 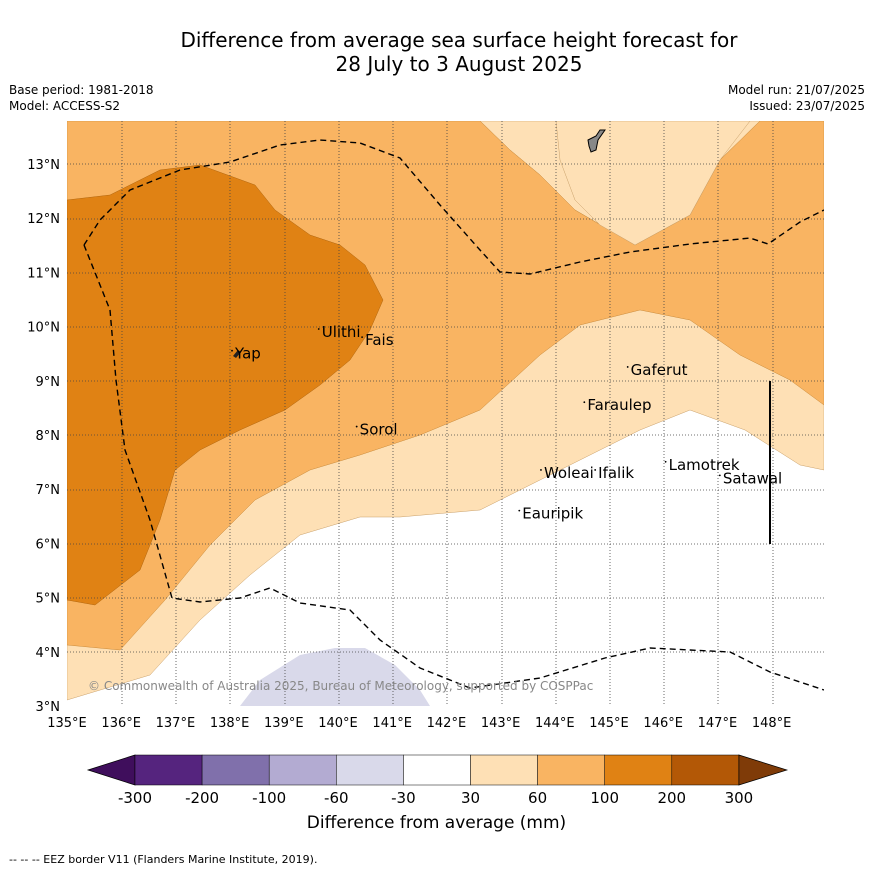 I want to click on place-label: Satawal, so click(x=752, y=478).